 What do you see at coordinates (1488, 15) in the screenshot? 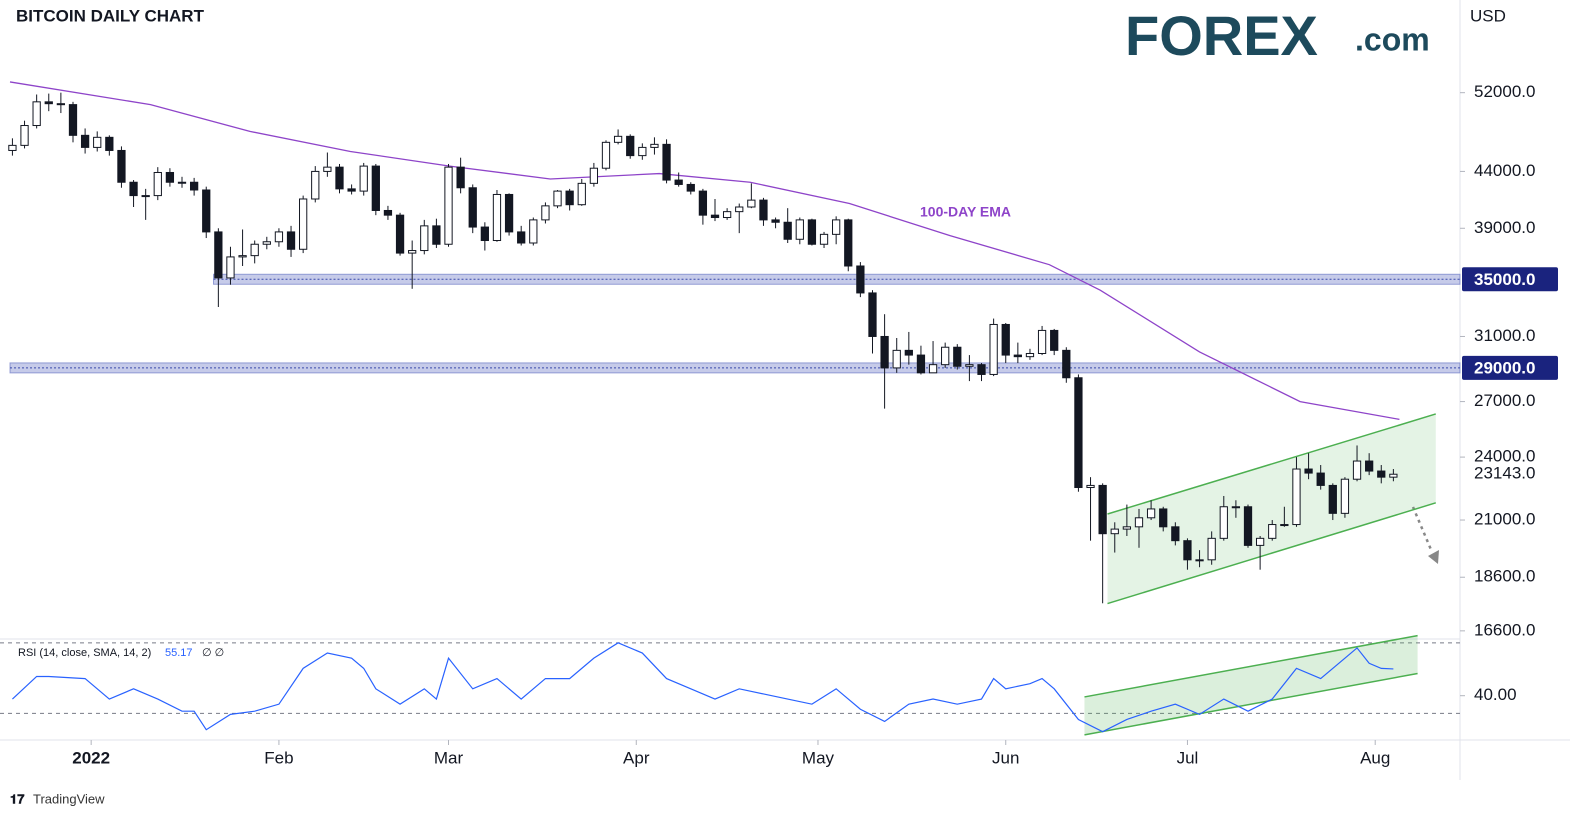
I see `currency-label: USD` at bounding box center [1488, 15].